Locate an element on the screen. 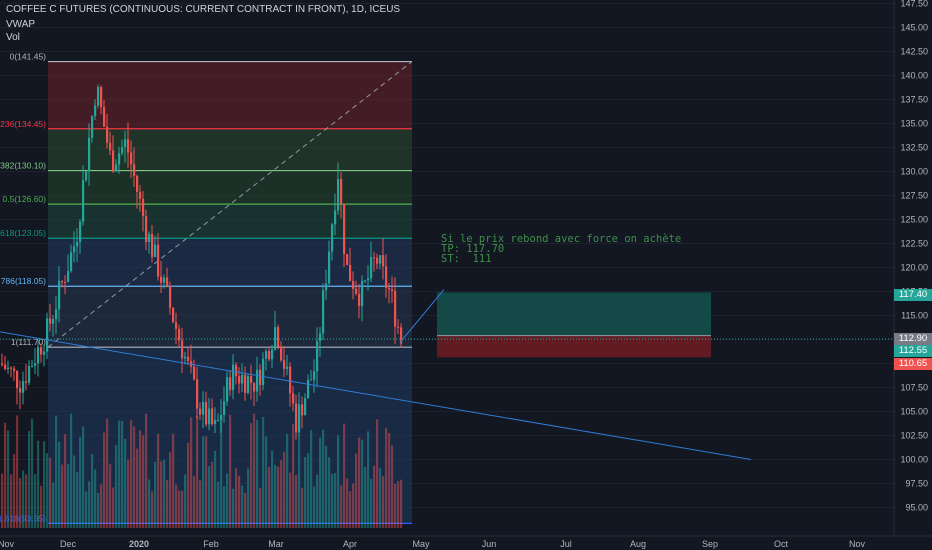 This screenshot has width=932, height=550. time-tick-label: Nov is located at coordinates (857, 544).